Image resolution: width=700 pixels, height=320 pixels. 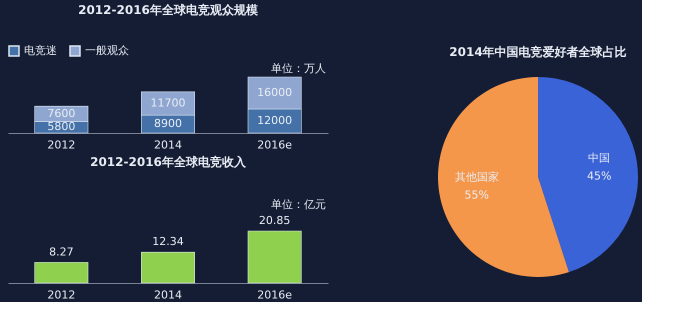 What do you see at coordinates (298, 204) in the screenshot?
I see `text: 单位：亿元` at bounding box center [298, 204].